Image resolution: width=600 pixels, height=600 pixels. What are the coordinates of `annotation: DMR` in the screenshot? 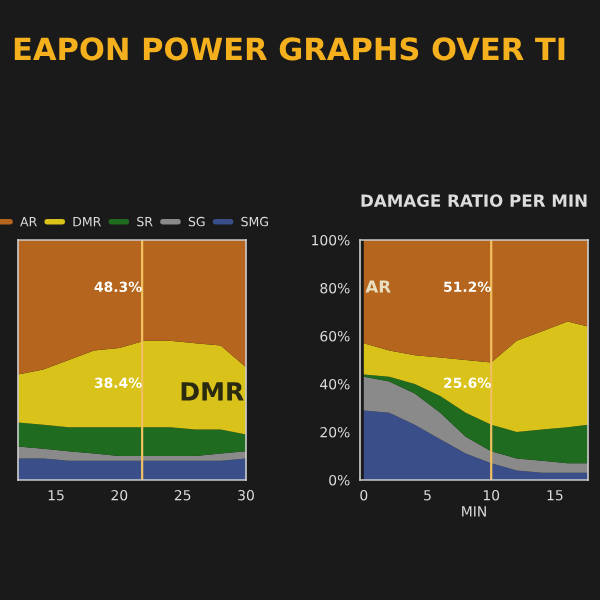 It's located at (212, 391).